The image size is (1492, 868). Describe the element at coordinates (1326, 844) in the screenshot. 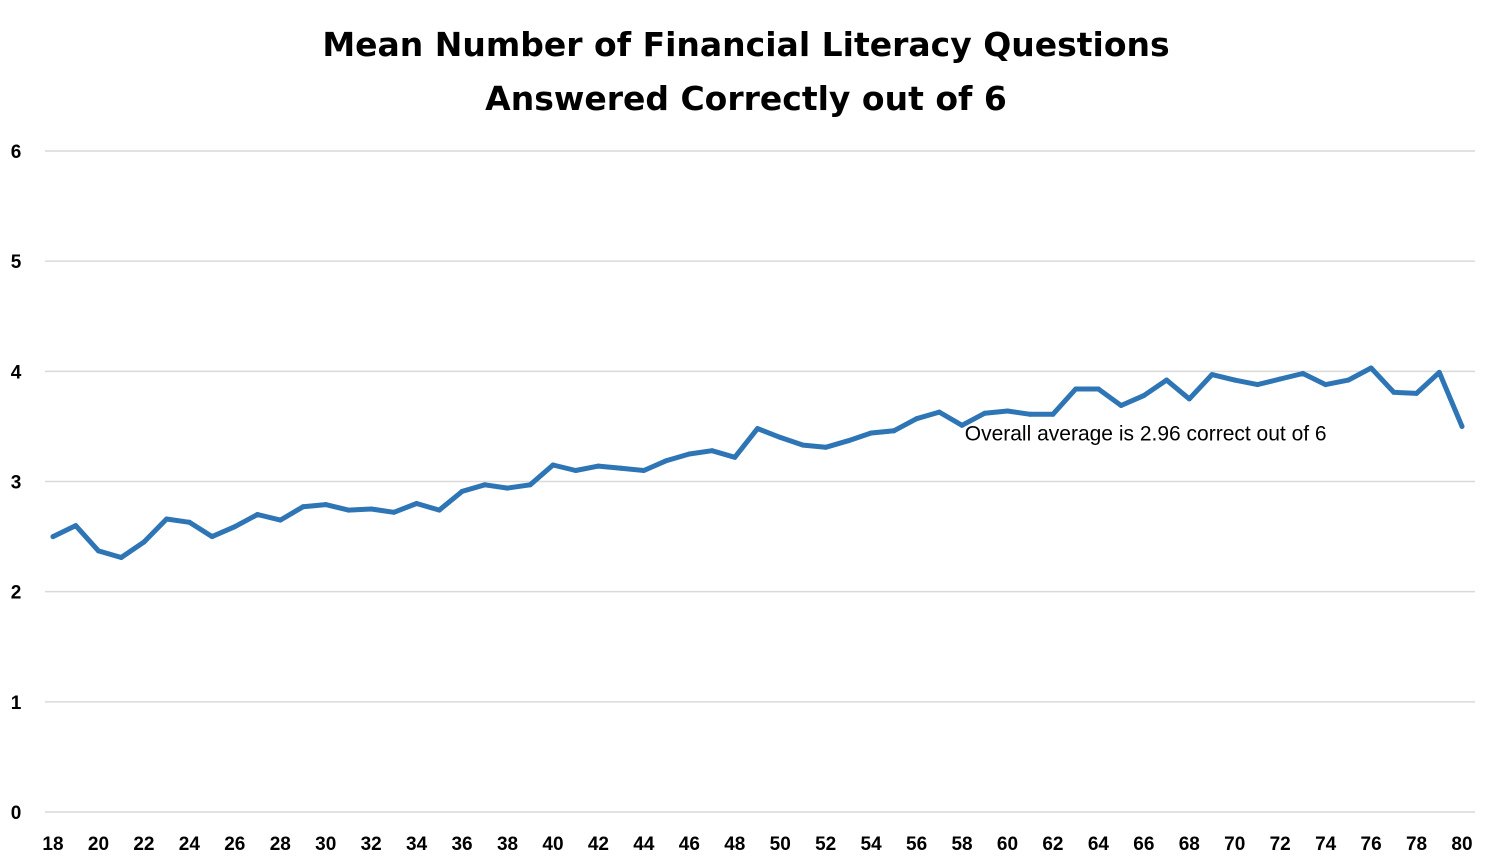

I see `x-tick-label: 74` at that location.